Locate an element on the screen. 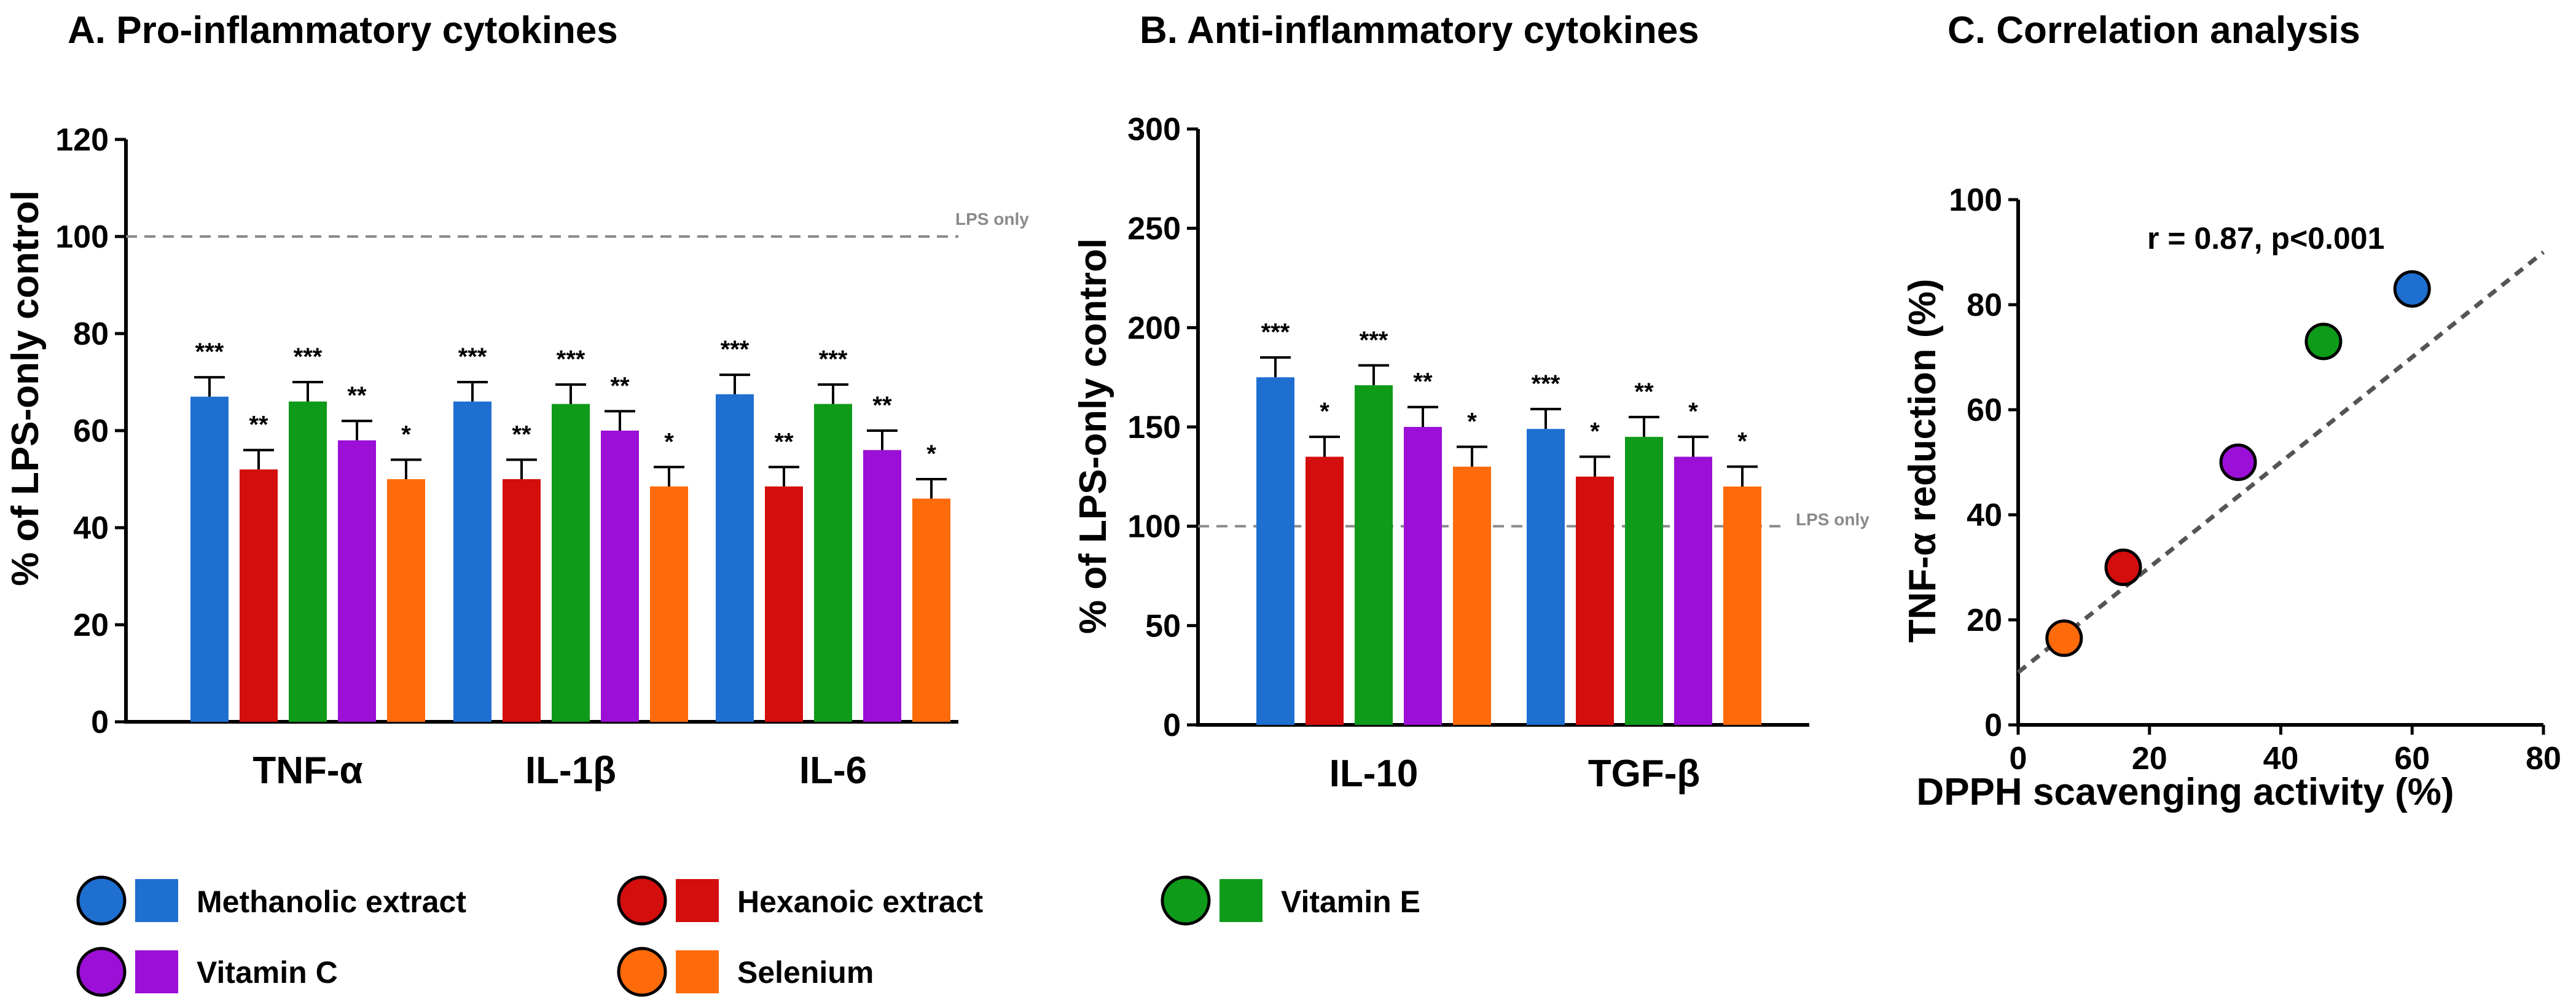 Image resolution: width=2576 pixels, height=1005 pixels. bar-hexanoic-extract-tgf is located at coordinates (1595, 600).